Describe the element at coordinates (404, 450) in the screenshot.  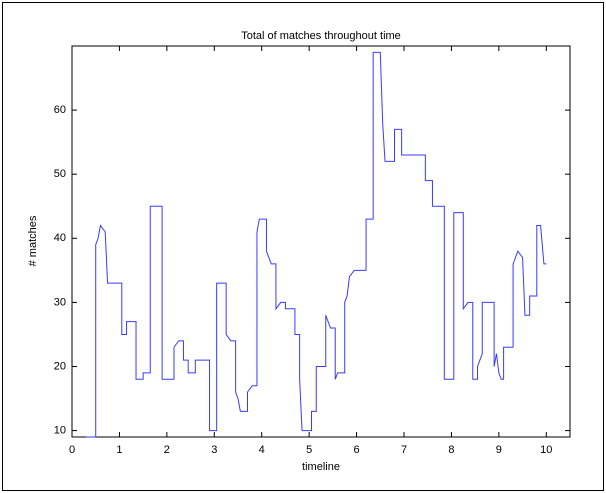
I see `x-tick-label: 7` at that location.